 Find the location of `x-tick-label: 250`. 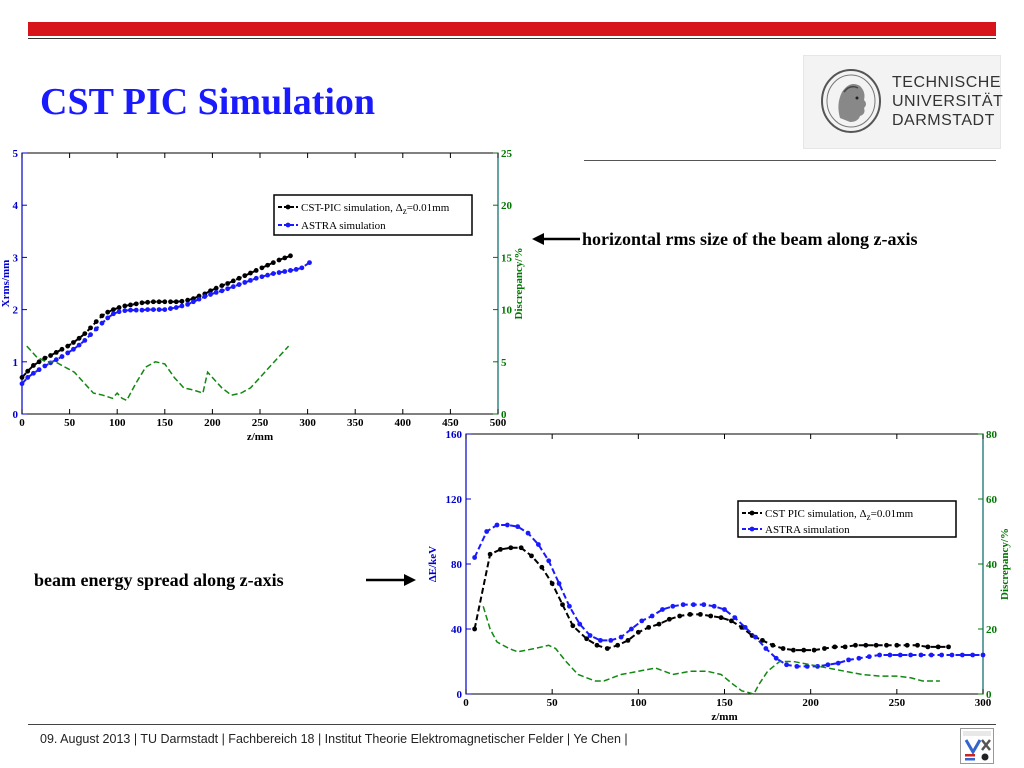

x-tick-label: 250 is located at coordinates (260, 423).